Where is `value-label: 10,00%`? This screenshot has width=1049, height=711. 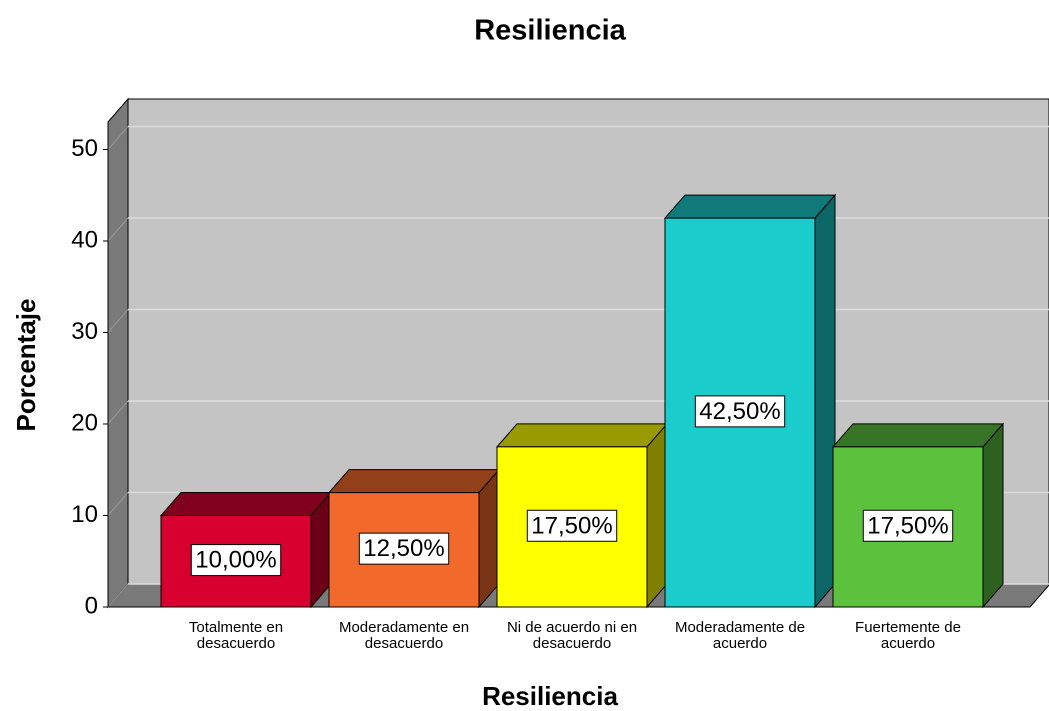 value-label: 10,00% is located at coordinates (235, 560).